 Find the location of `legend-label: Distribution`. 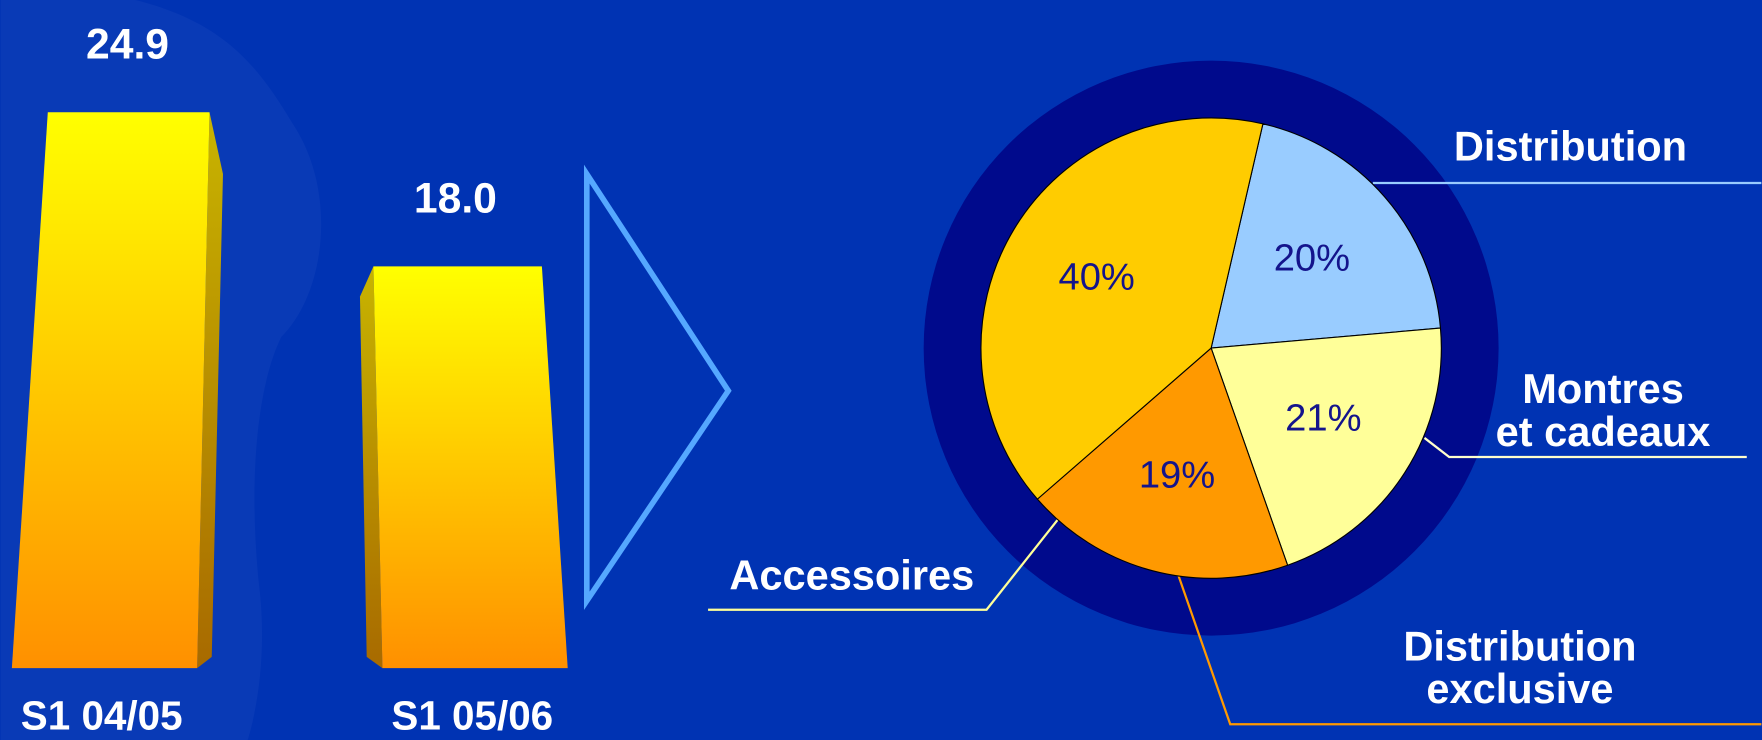

legend-label: Distribution is located at coordinates (1570, 147).